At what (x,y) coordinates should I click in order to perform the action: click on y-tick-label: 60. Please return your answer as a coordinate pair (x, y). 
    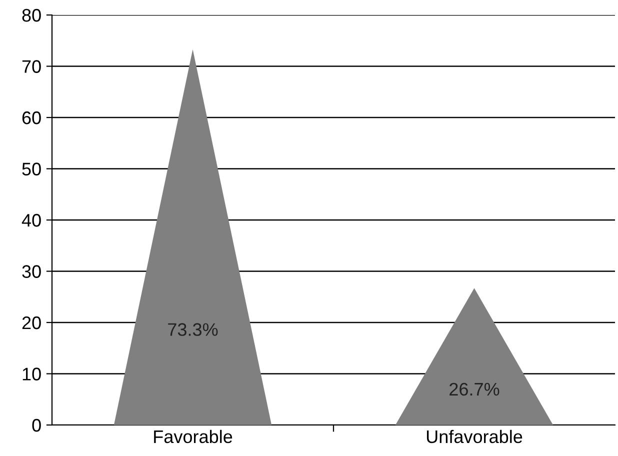
    Looking at the image, I should click on (31, 117).